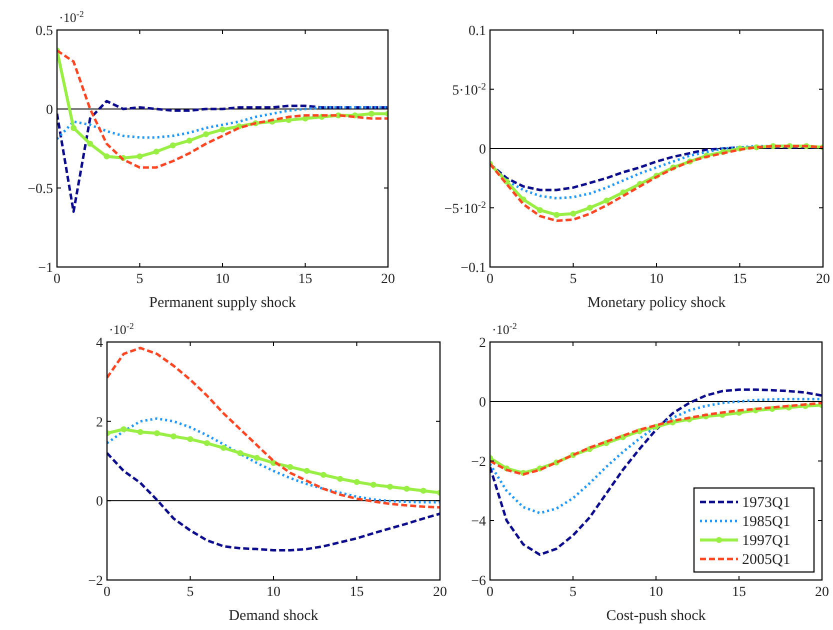  I want to click on y-tick-label: −0.1, so click(473, 268).